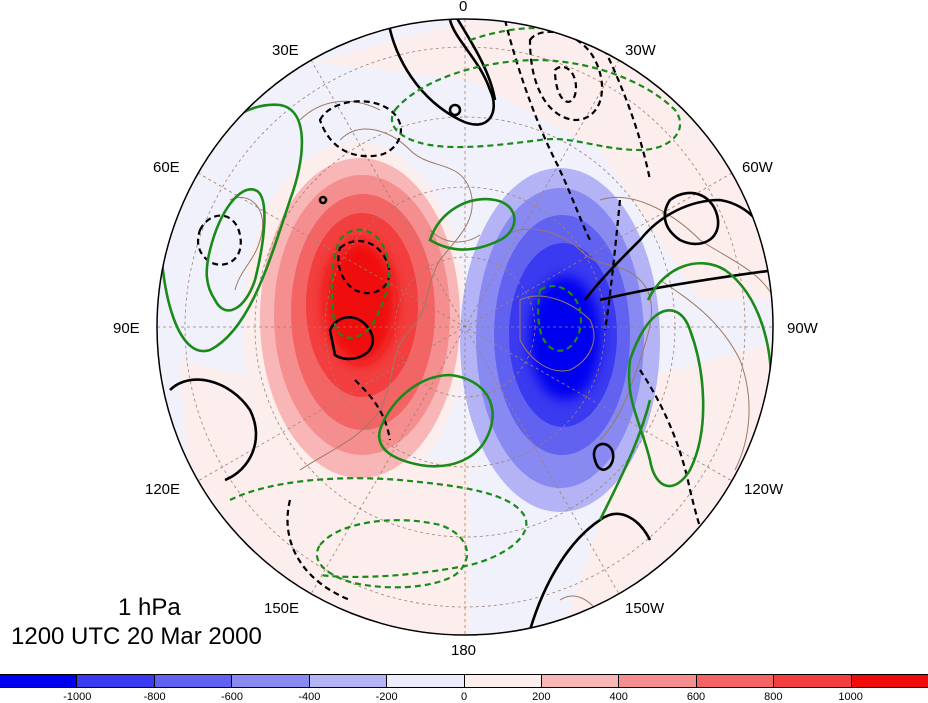  I want to click on colorbar-tick-label: 600, so click(696, 697).